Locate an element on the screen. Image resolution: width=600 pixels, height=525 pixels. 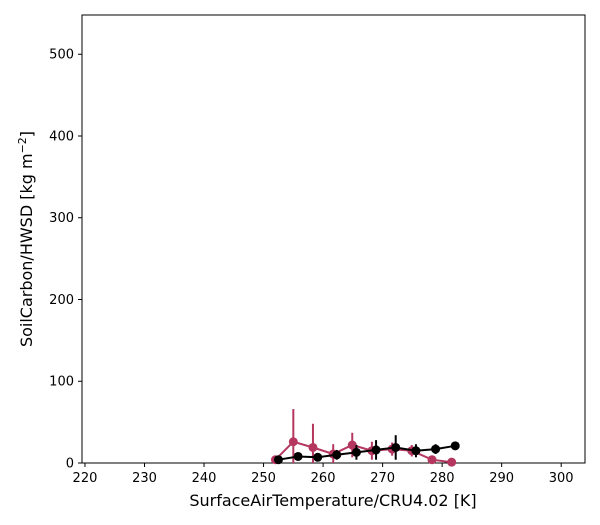
y-axis-label-end: ] is located at coordinates (26, 134).